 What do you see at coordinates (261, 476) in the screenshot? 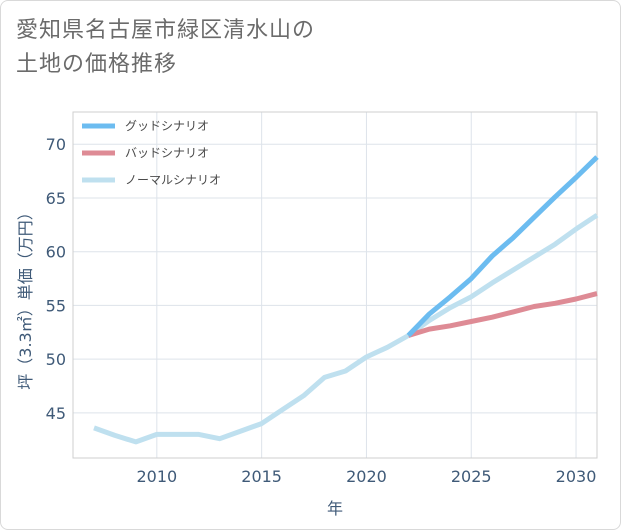
I see `x-tick-label: 2015` at bounding box center [261, 476].